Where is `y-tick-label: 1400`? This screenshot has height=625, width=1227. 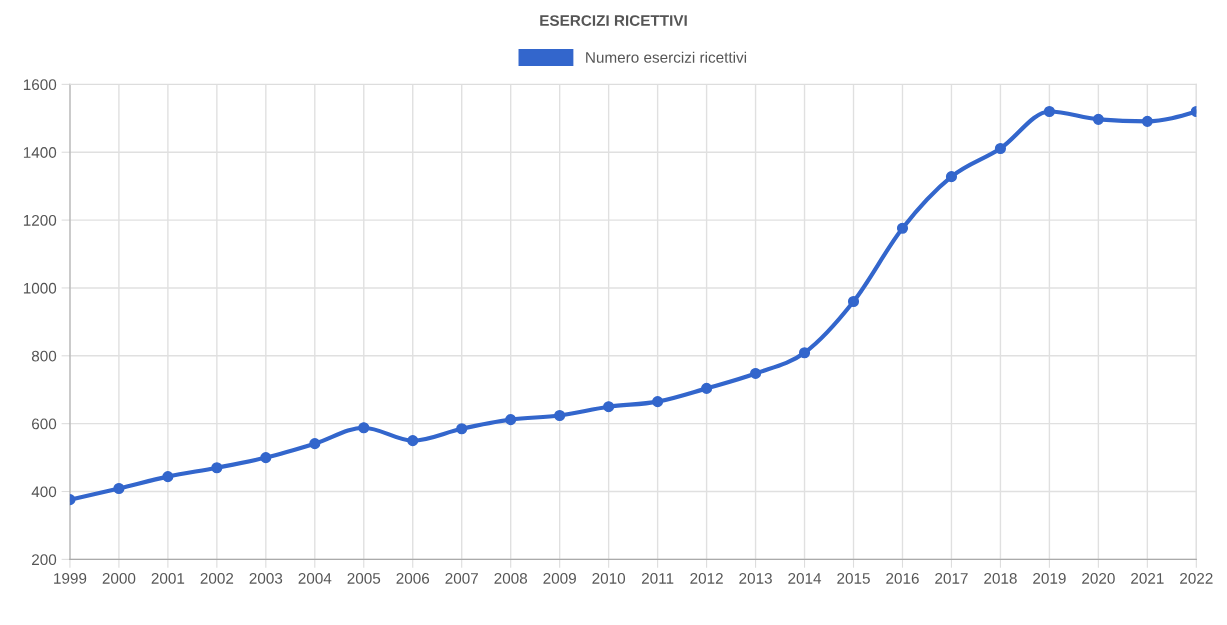
y-tick-label: 1400 is located at coordinates (40, 152).